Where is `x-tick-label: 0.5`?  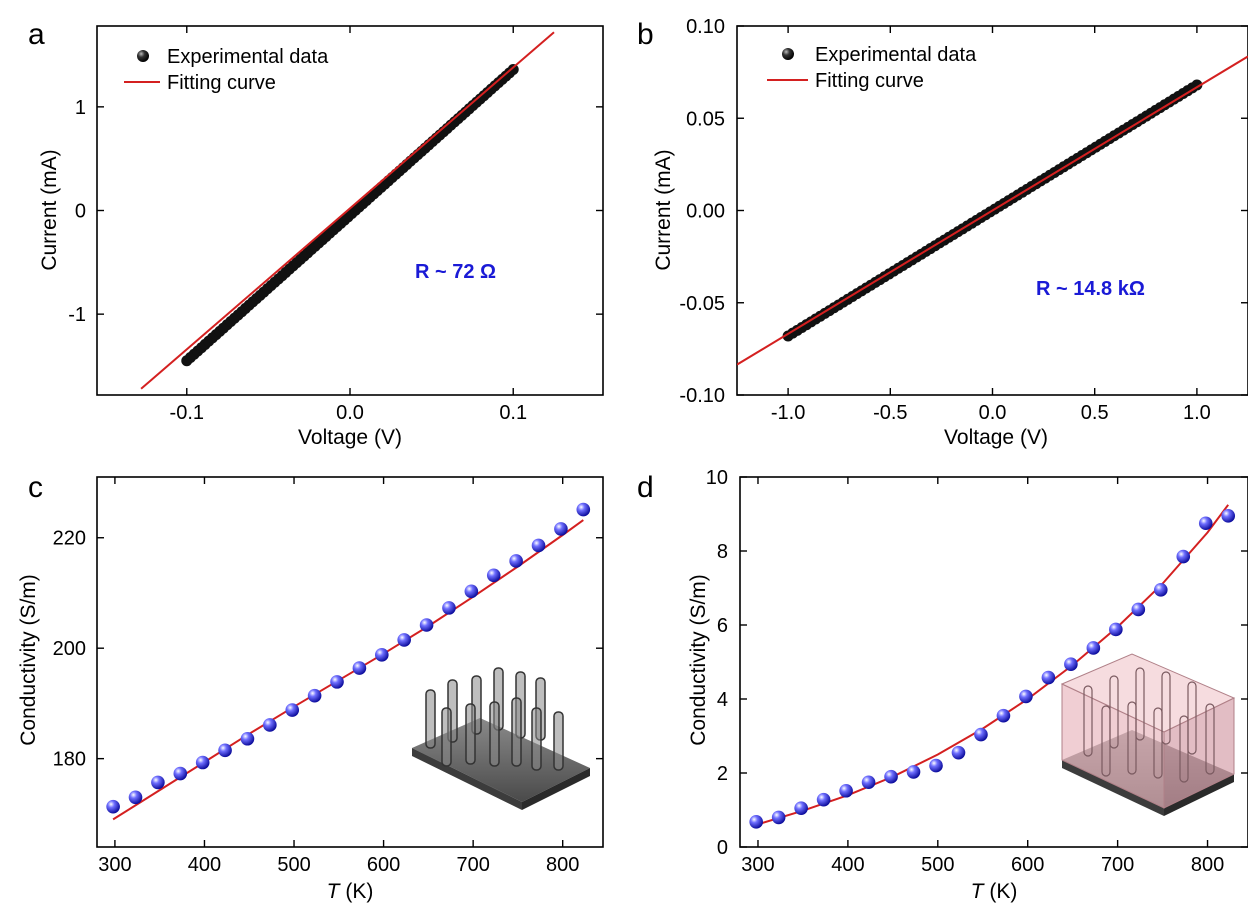
x-tick-label: 0.5 is located at coordinates (1095, 413).